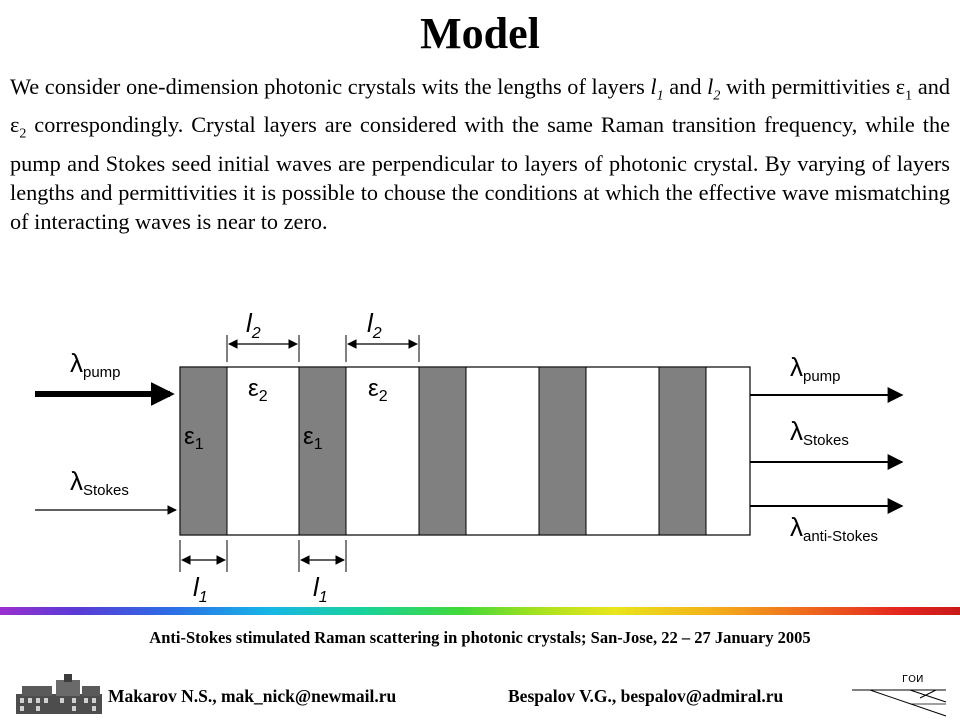 The image size is (960, 720). Describe the element at coordinates (834, 528) in the screenshot. I see `output-anti-stokes-label: λanti-Stokes` at that location.